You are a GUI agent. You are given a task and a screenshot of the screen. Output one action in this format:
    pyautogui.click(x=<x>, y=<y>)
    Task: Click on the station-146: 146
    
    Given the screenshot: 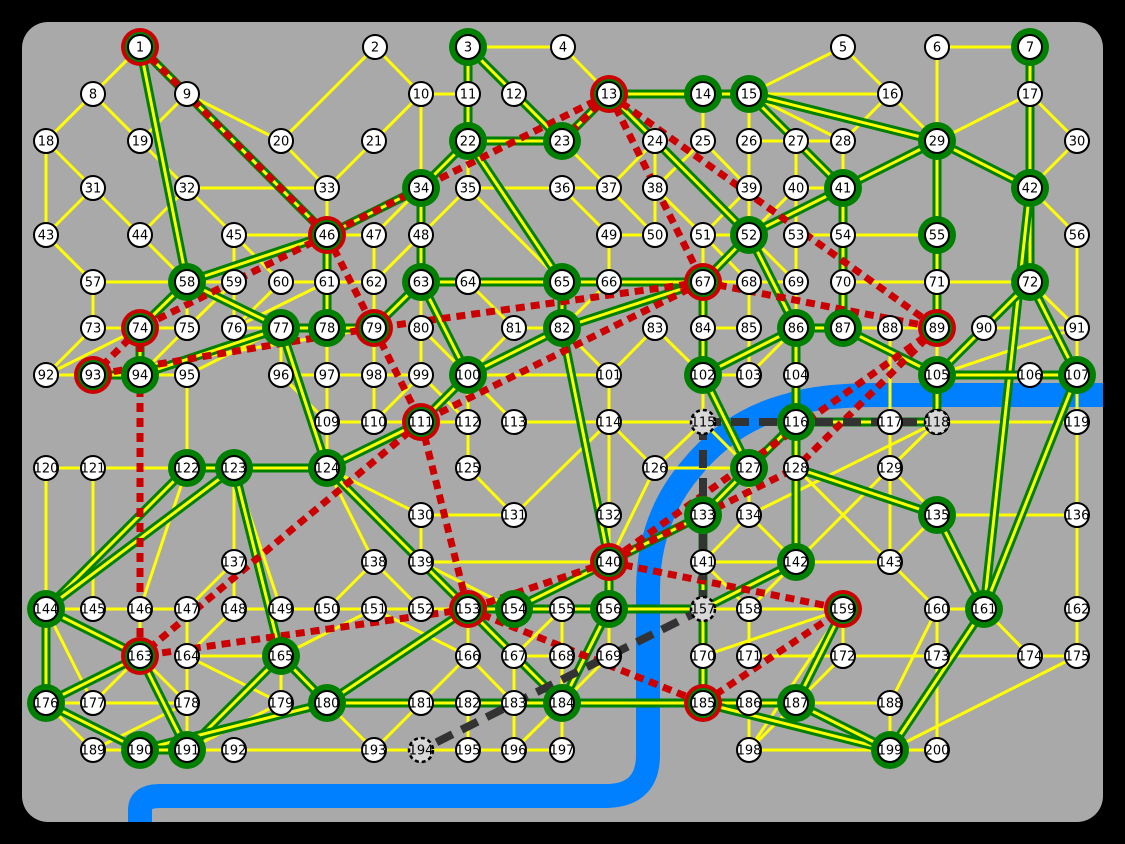 What is the action you would take?
    pyautogui.click(x=140, y=609)
    